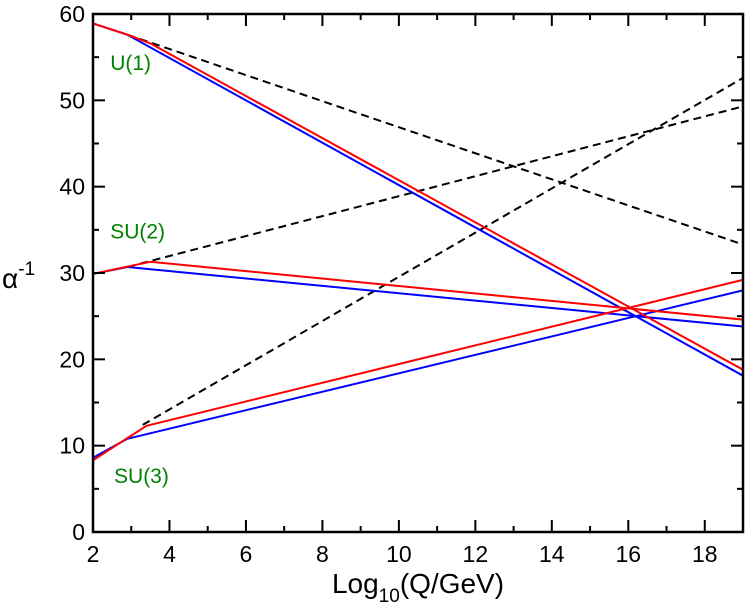 Image resolution: width=747 pixels, height=608 pixels. Describe the element at coordinates (93, 554) in the screenshot. I see `x-tick-label: 2` at that location.